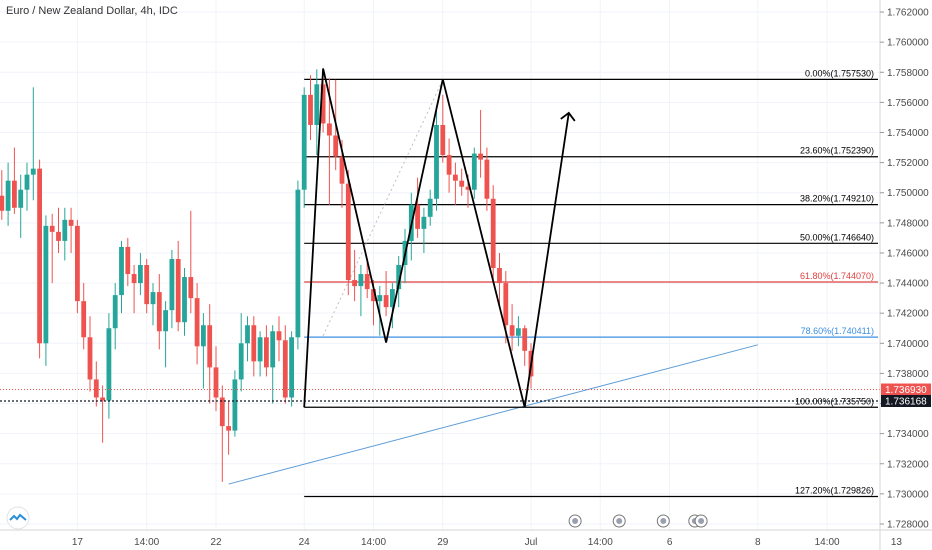  What do you see at coordinates (443, 542) in the screenshot?
I see `time-tick-label: 29` at bounding box center [443, 542].